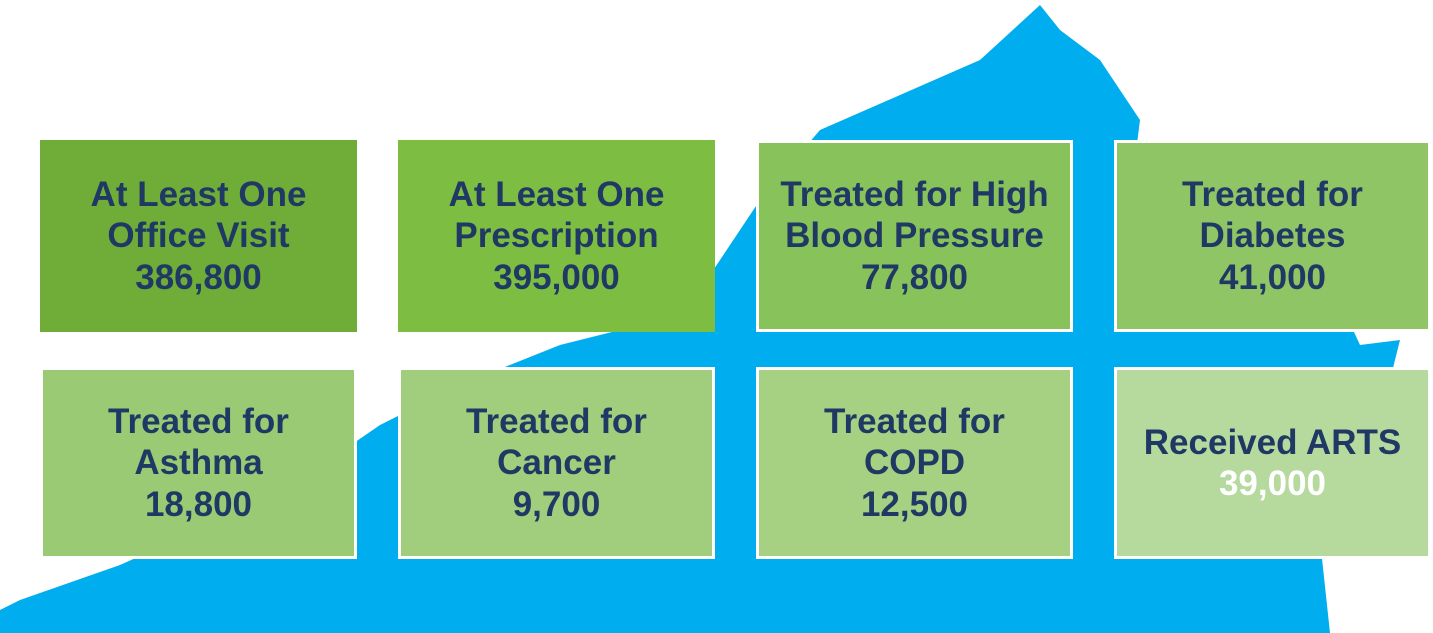  I want to click on tile-value: 386,800, so click(198, 277).